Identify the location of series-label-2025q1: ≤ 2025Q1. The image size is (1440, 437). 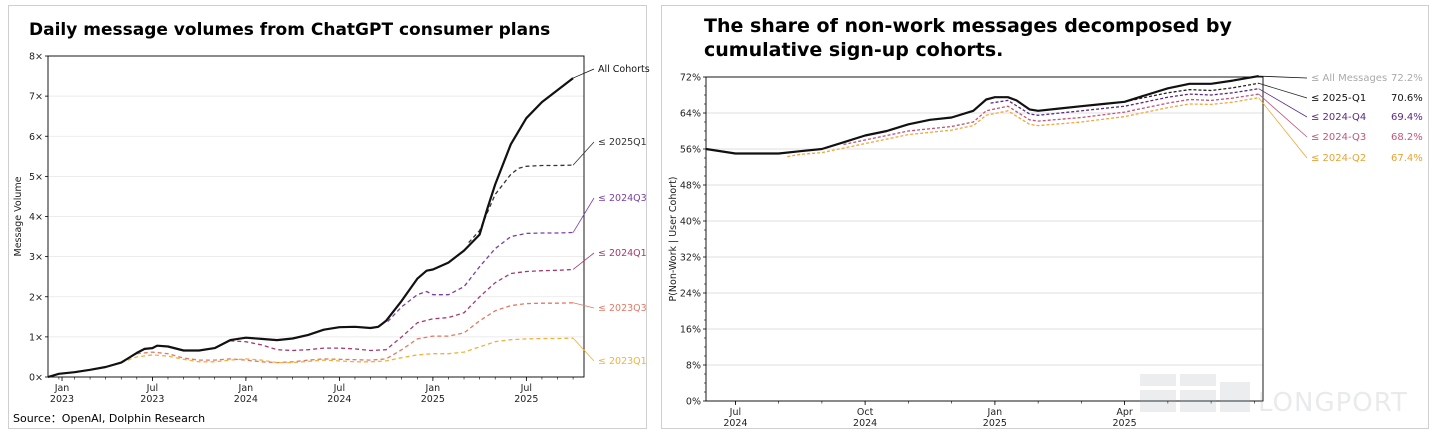
(622, 142).